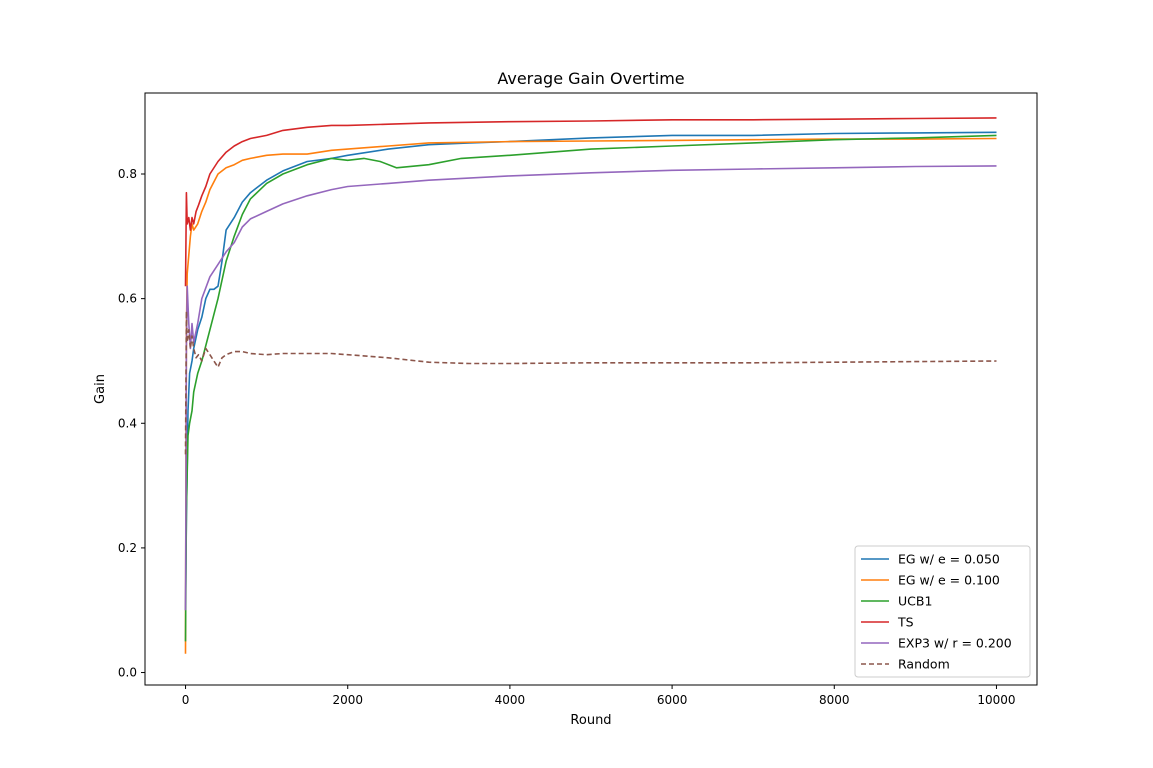 The height and width of the screenshot is (768, 1153). What do you see at coordinates (905, 622) in the screenshot?
I see `legend-label: TS` at bounding box center [905, 622].